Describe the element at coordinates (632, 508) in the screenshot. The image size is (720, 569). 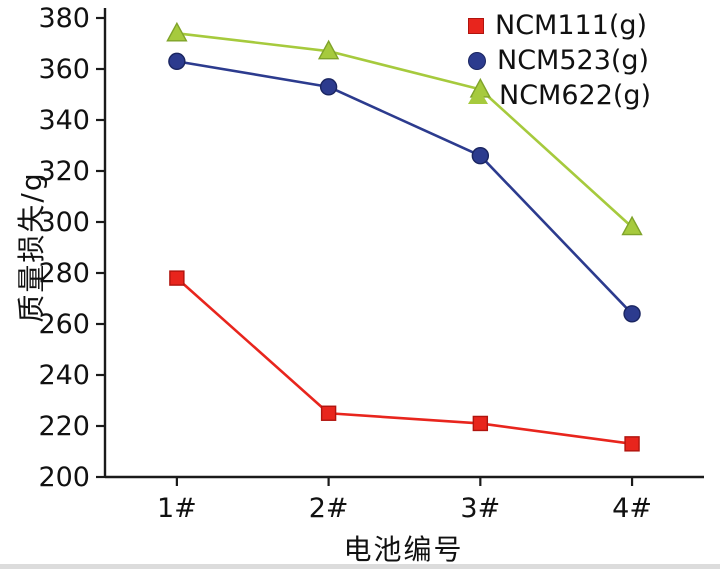
I see `x-tick-label: 4#` at that location.